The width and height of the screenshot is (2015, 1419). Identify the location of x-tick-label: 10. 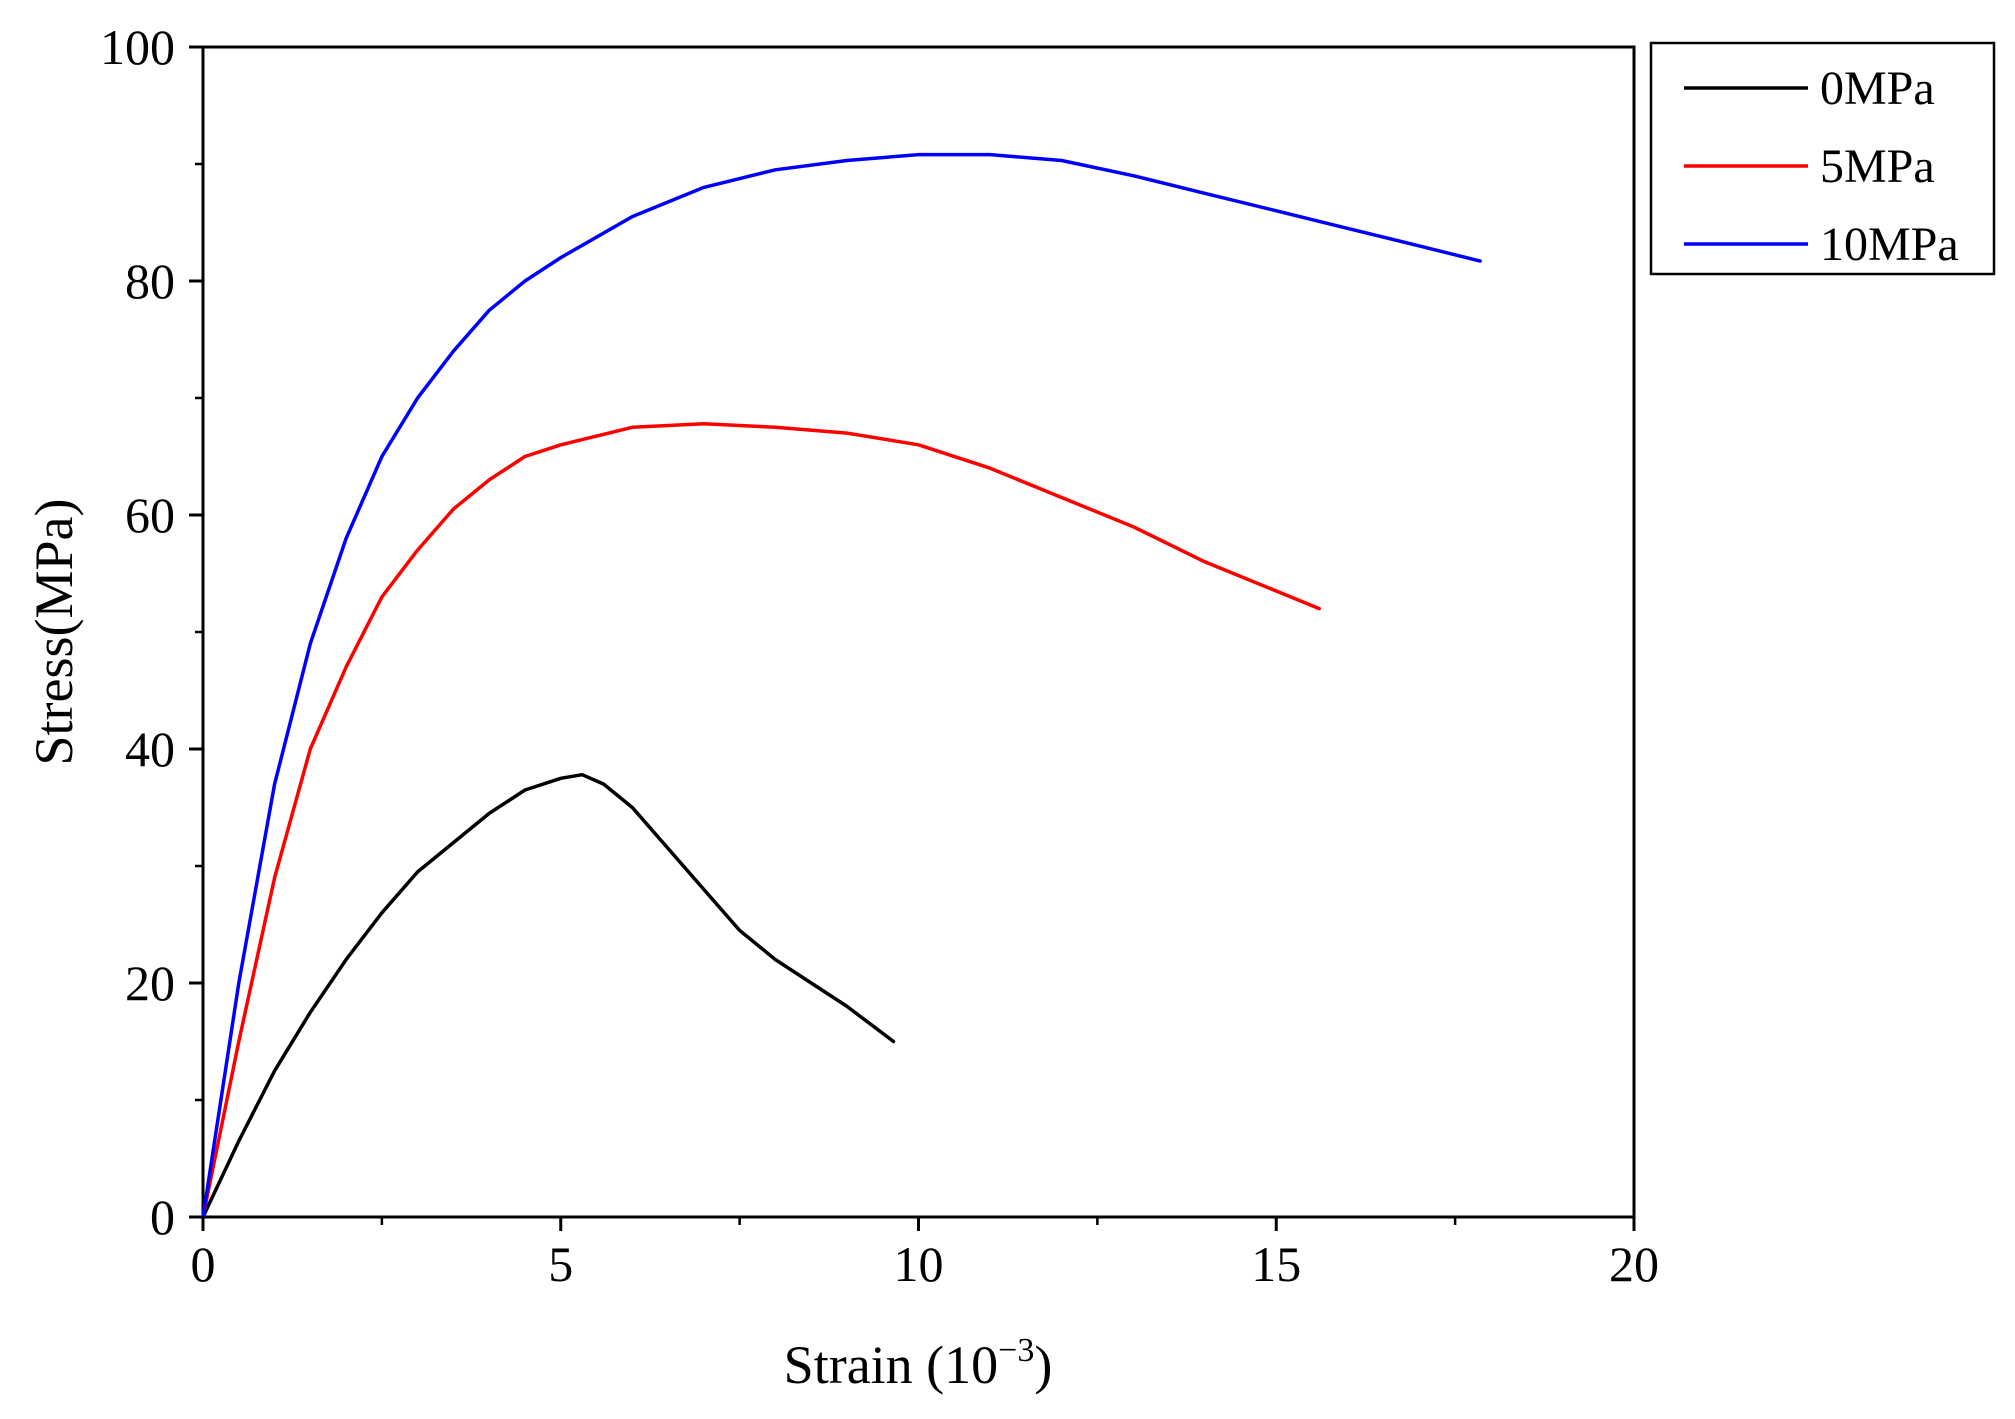
(919, 1264).